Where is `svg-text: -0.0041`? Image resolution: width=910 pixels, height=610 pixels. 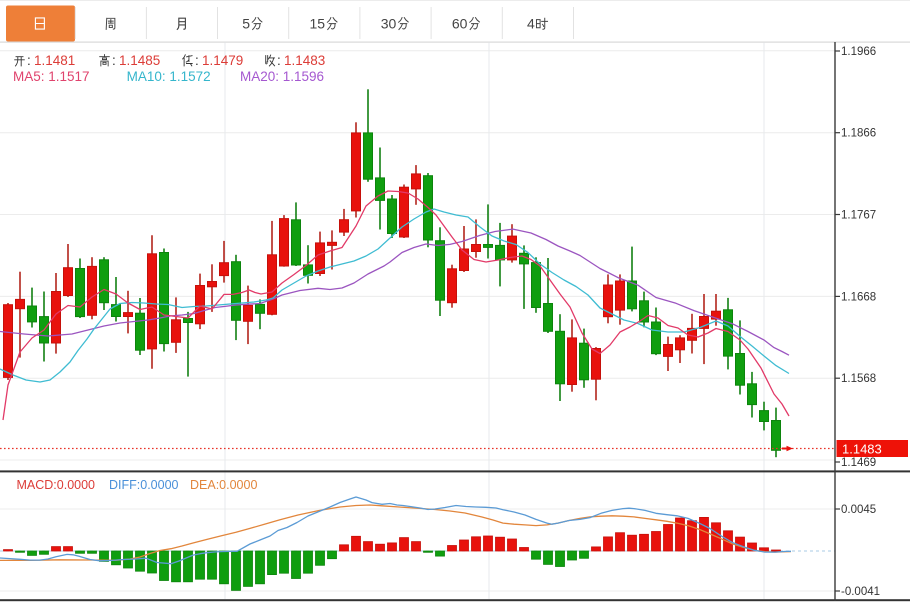
svg-text: -0.0041 is located at coordinates (860, 592).